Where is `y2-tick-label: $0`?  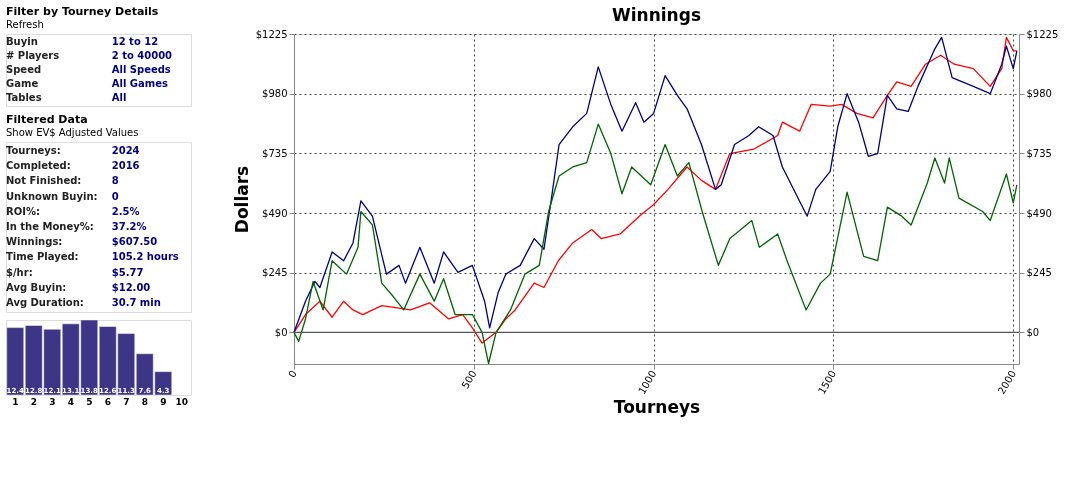 y2-tick-label: $0 is located at coordinates (1033, 332).